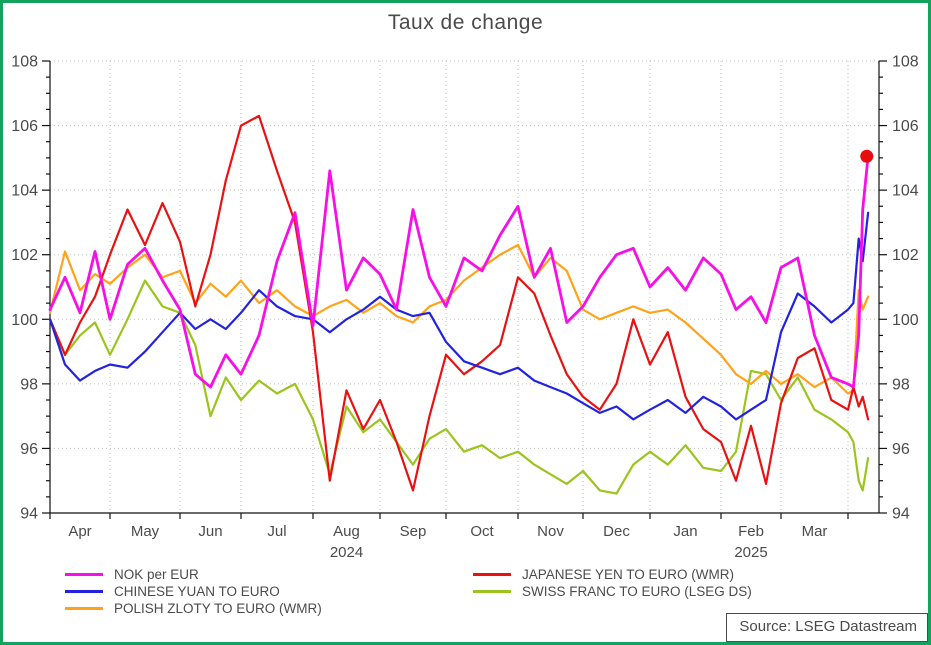  What do you see at coordinates (492, 591) in the screenshot?
I see `legend-swatch-chf` at bounding box center [492, 591].